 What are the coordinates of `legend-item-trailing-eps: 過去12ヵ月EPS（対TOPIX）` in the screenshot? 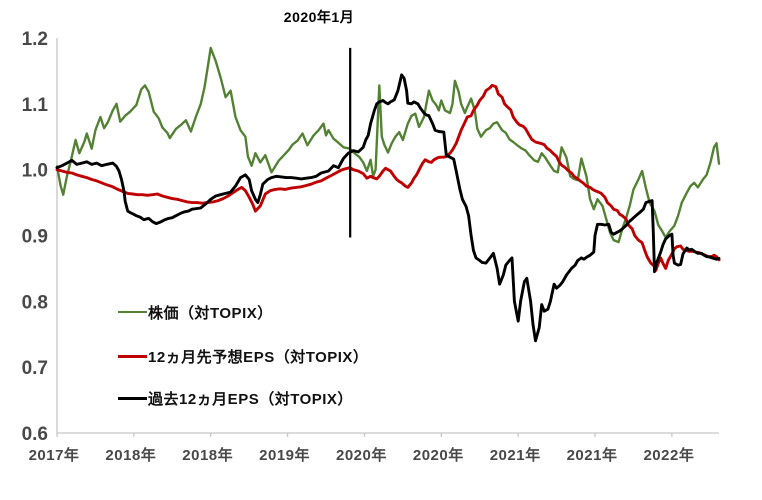 It's located at (235, 398).